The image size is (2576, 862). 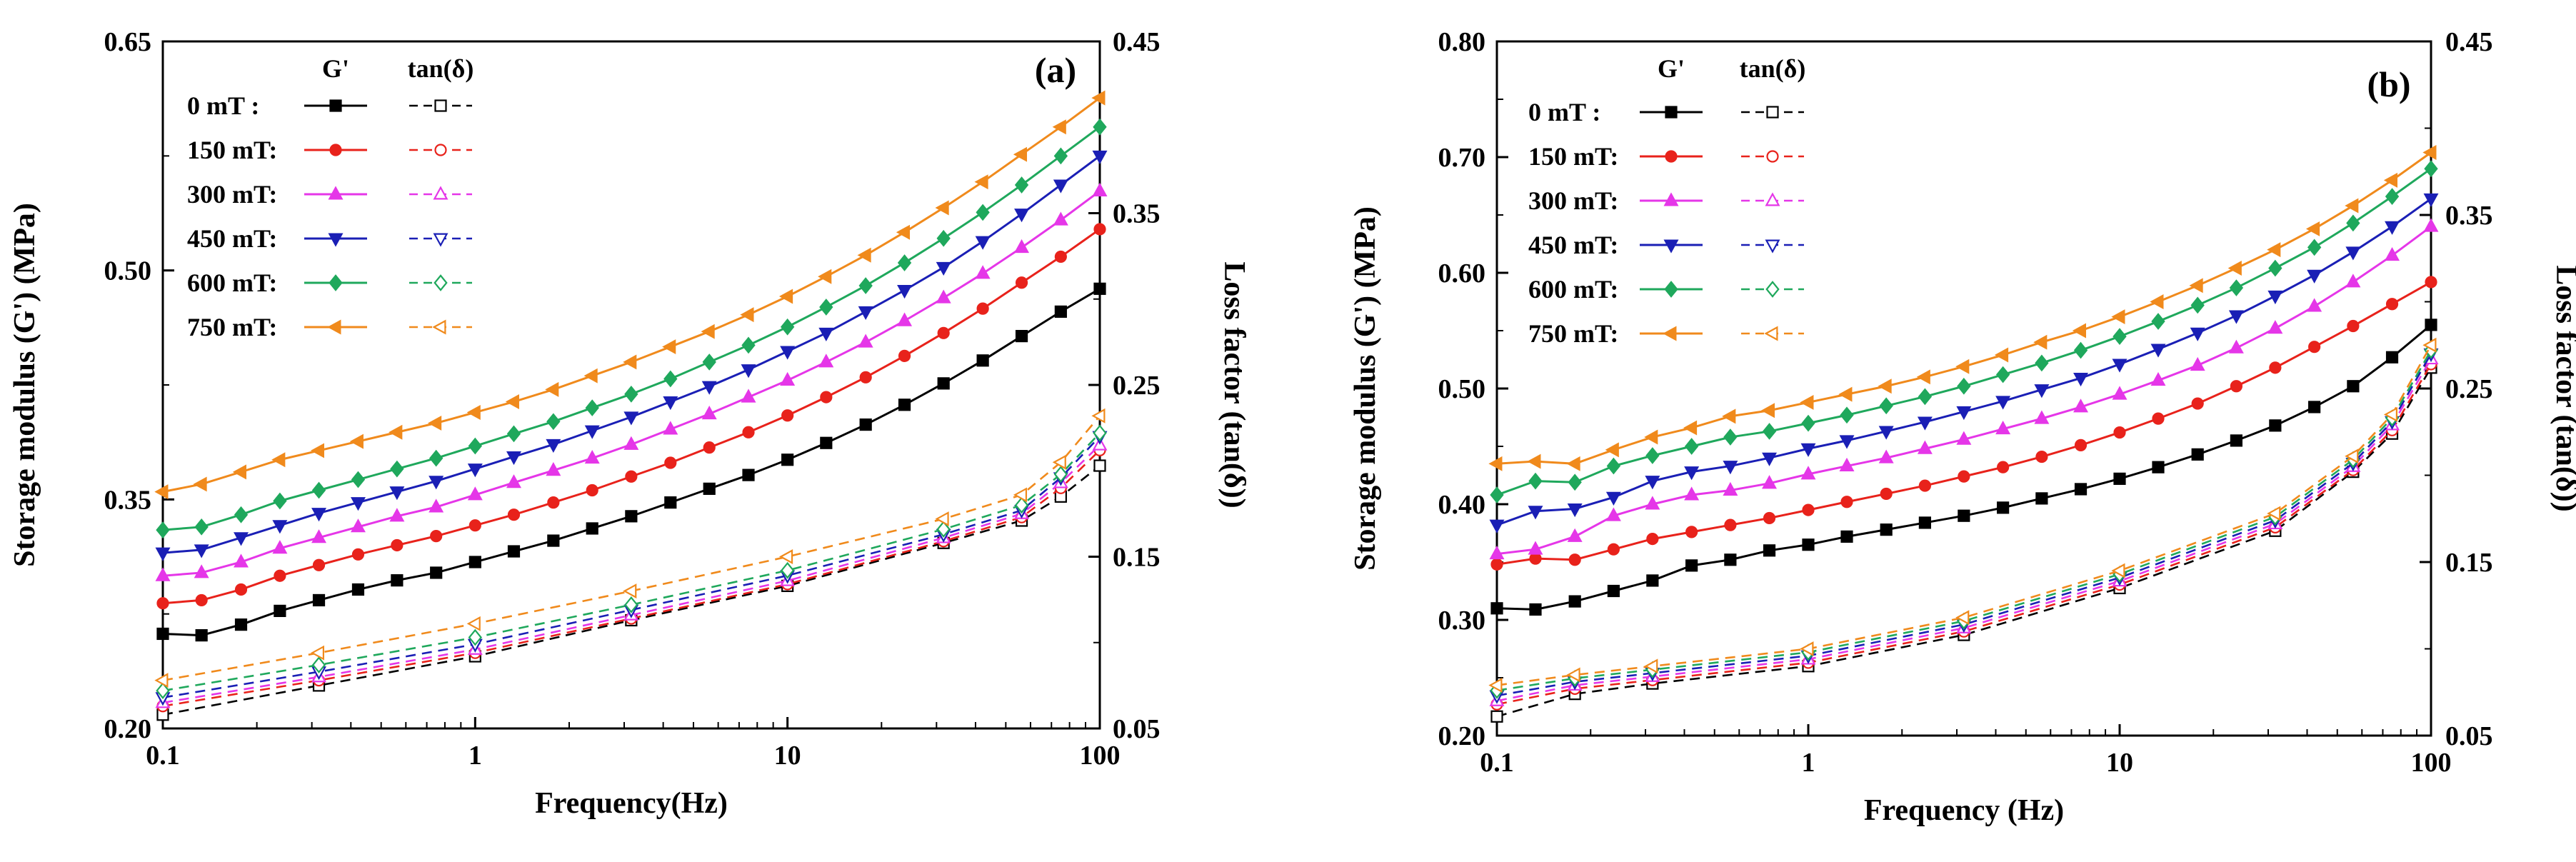 What do you see at coordinates (128, 729) in the screenshot?
I see `y-tick-label: 0.20` at bounding box center [128, 729].